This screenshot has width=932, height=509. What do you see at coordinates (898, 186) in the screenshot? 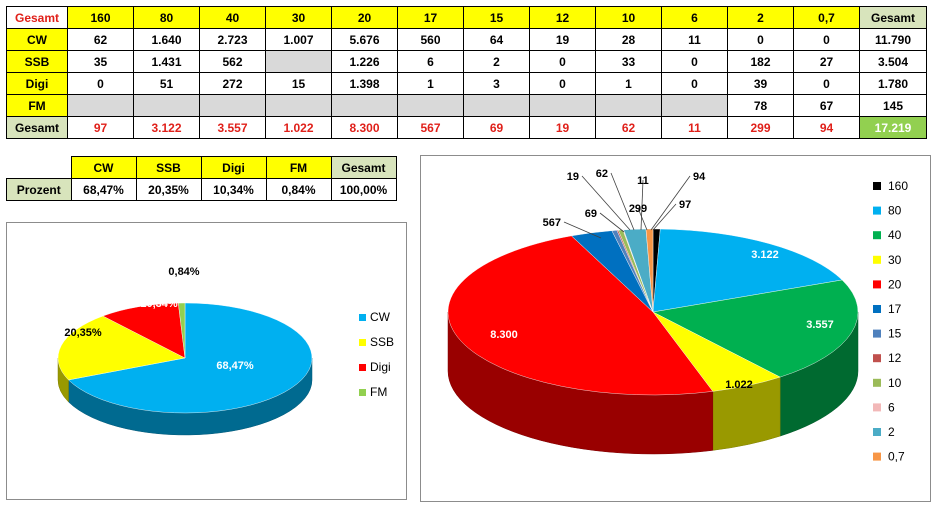
I see `legend-entry: 160` at bounding box center [898, 186].